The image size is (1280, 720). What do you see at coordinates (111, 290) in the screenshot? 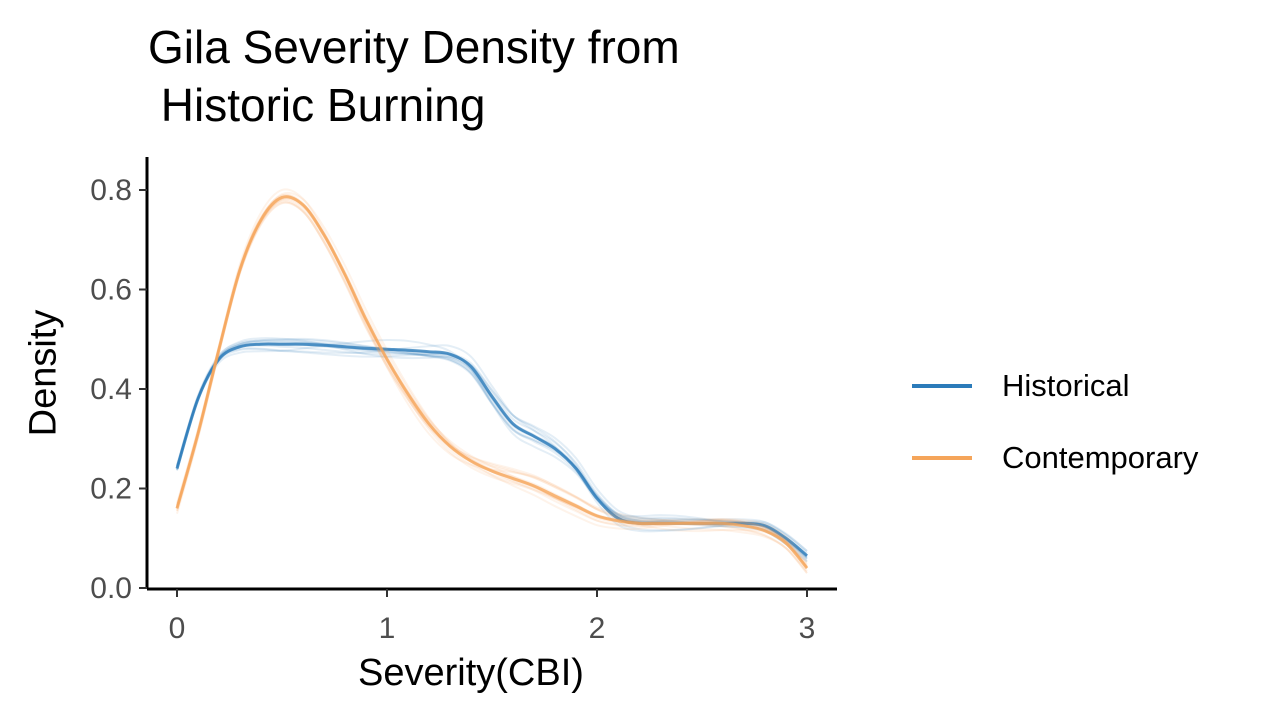
I see `y-tick-label: 0.6` at bounding box center [111, 290].